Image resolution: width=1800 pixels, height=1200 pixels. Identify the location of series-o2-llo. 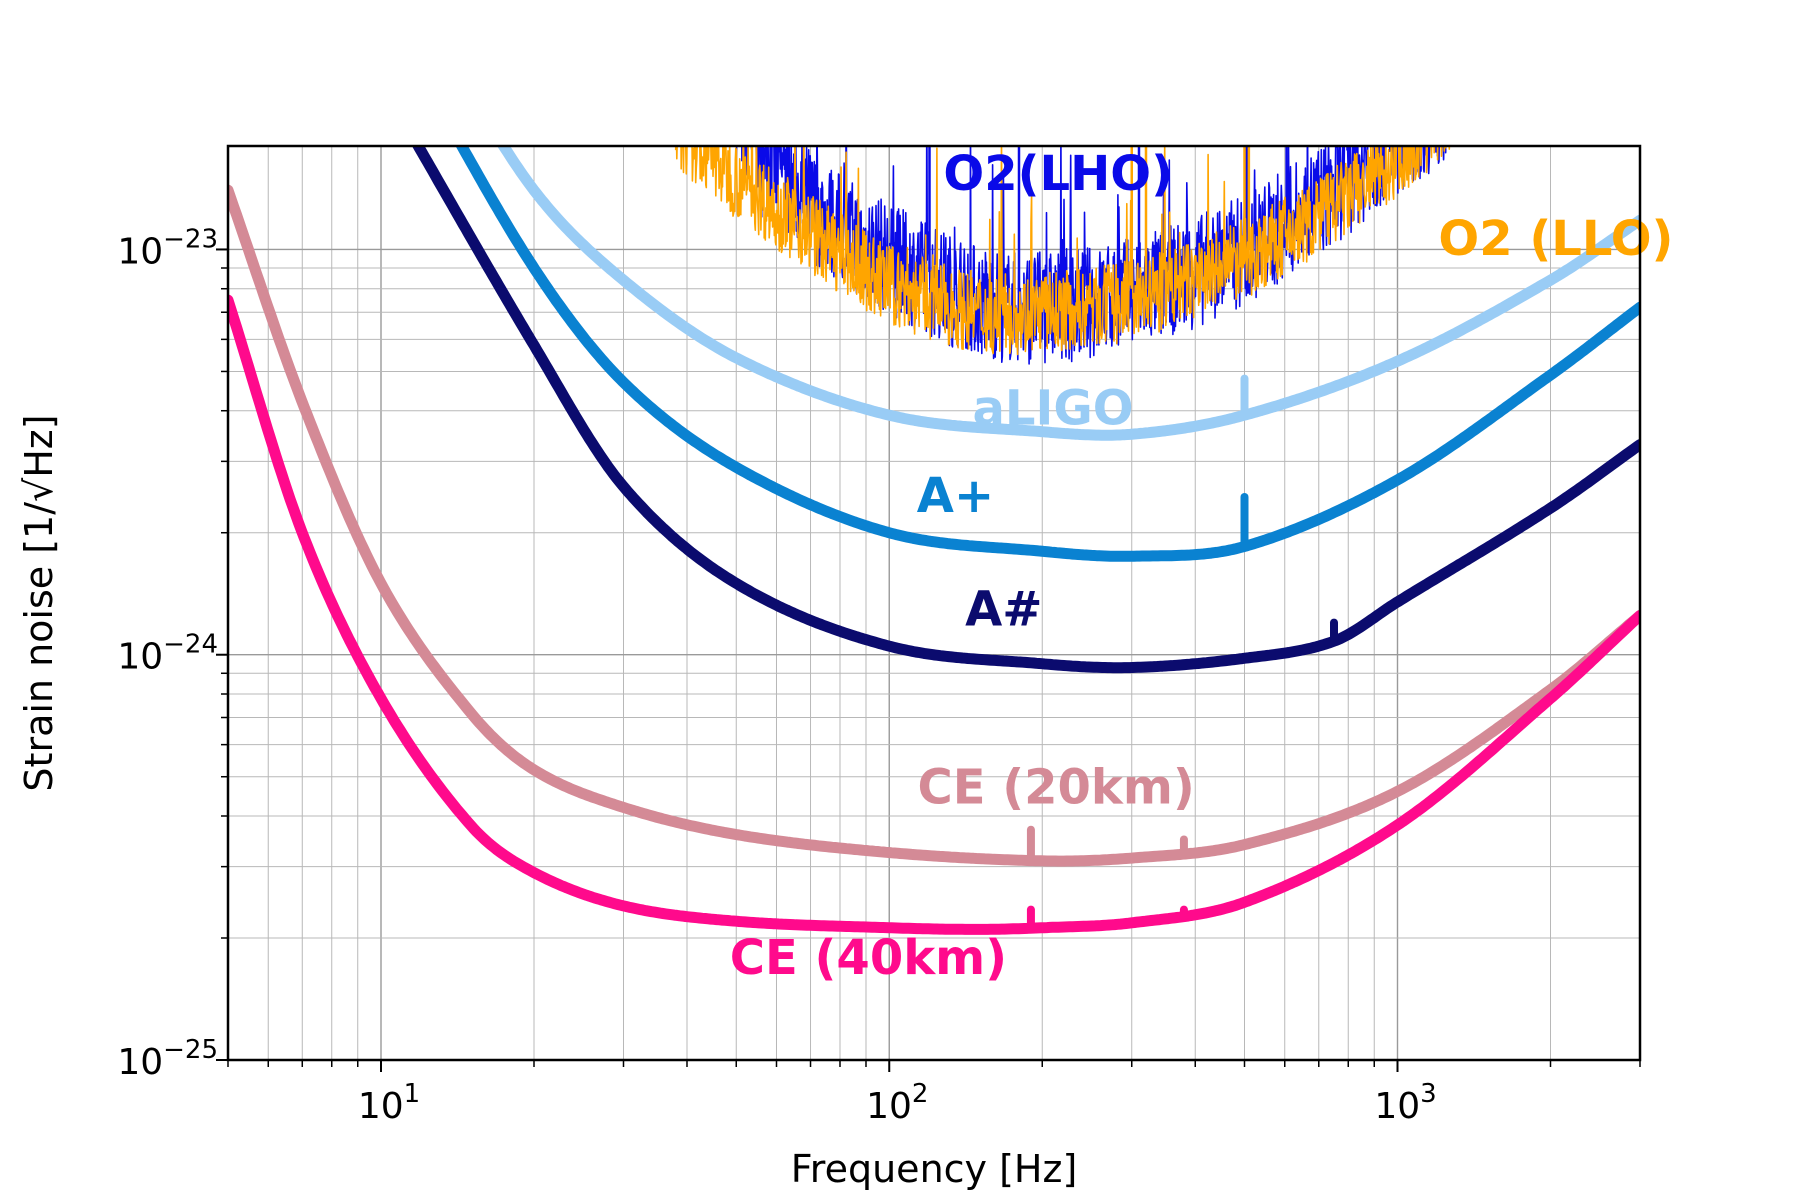
(1062, 251).